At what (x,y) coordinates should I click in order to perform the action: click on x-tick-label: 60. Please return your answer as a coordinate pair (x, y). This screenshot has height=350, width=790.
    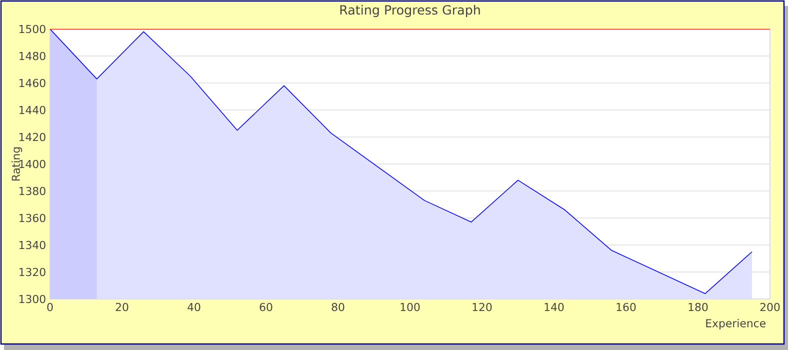
    Looking at the image, I should click on (266, 307).